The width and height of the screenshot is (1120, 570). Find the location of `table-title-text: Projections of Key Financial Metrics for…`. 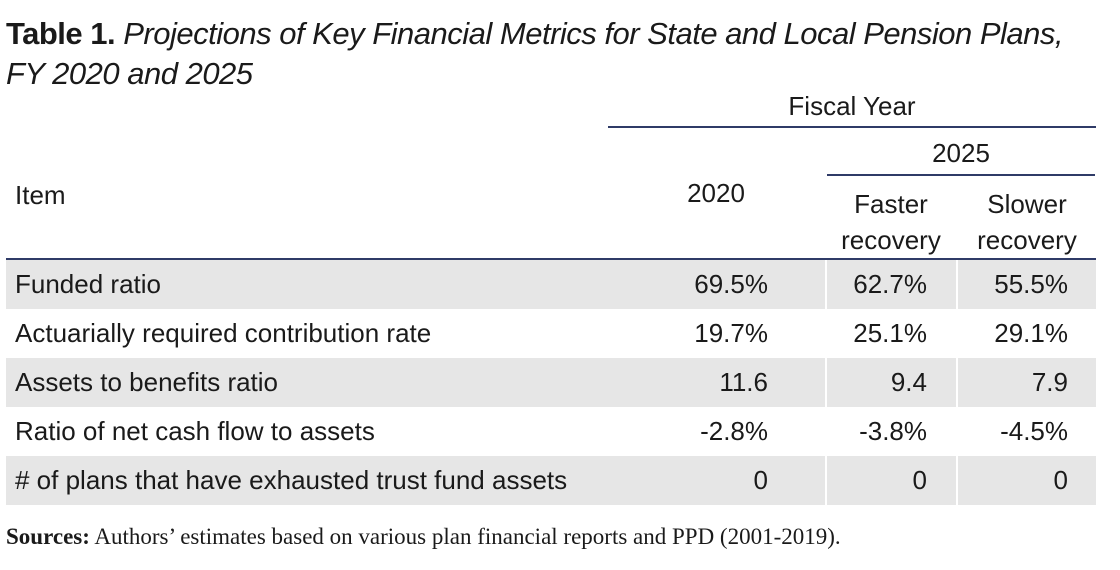

table-title-text: Projections of Key Financial Metrics for… is located at coordinates (535, 53).